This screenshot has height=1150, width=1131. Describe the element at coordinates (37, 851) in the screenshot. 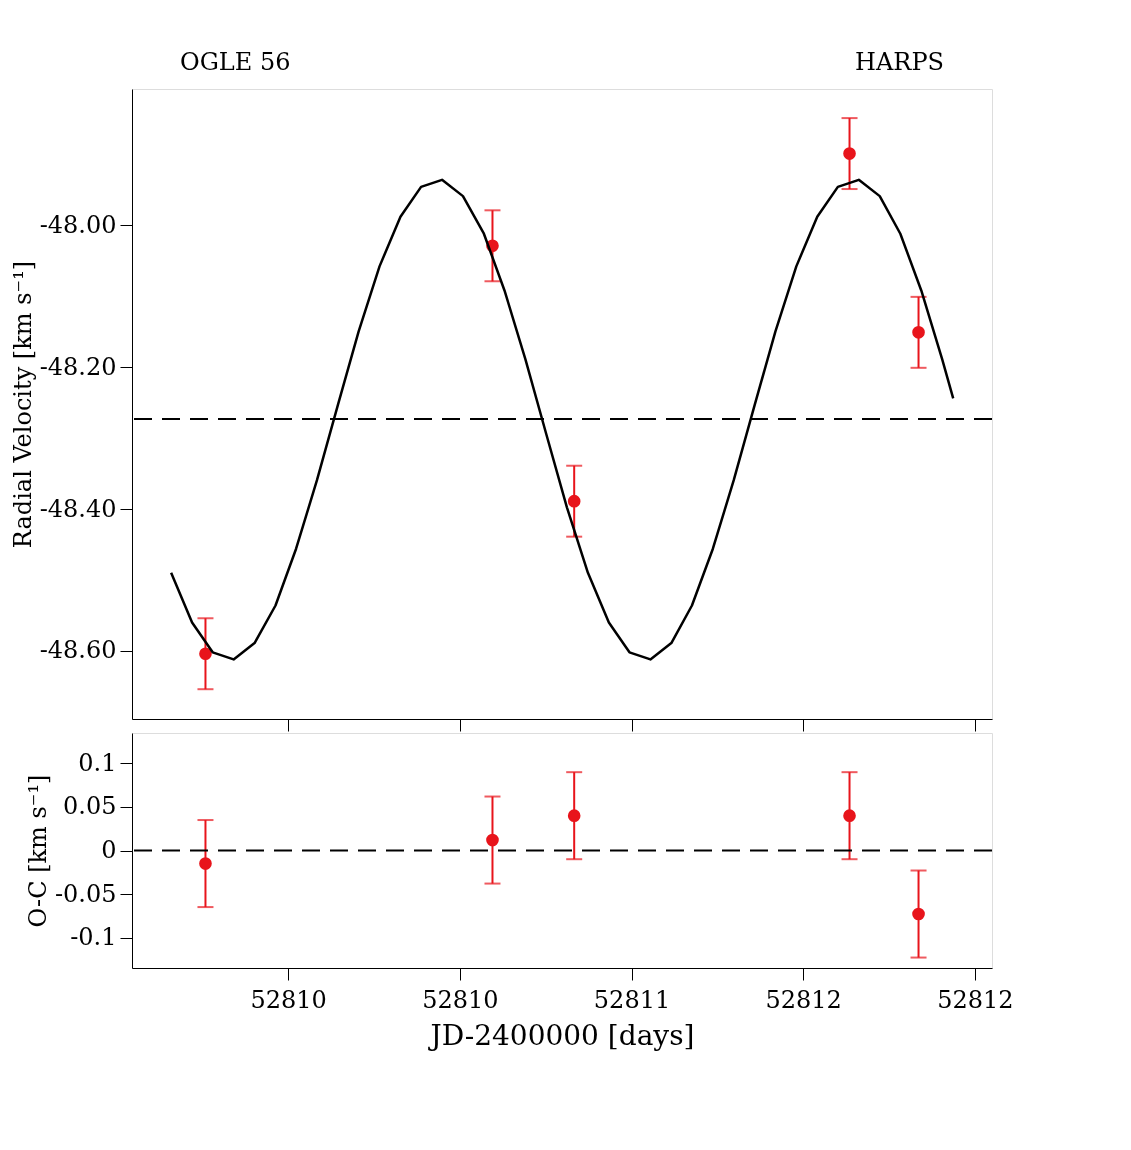

I see `y-axis-title: O-C [km s⁻¹]` at that location.